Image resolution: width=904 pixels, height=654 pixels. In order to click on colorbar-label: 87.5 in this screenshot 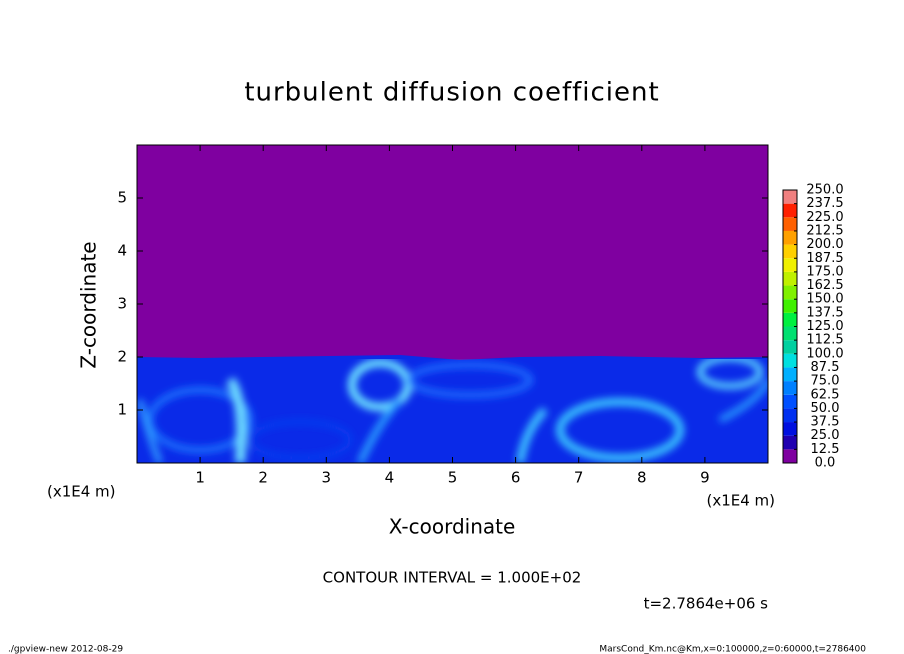, I will do `click(825, 367)`.